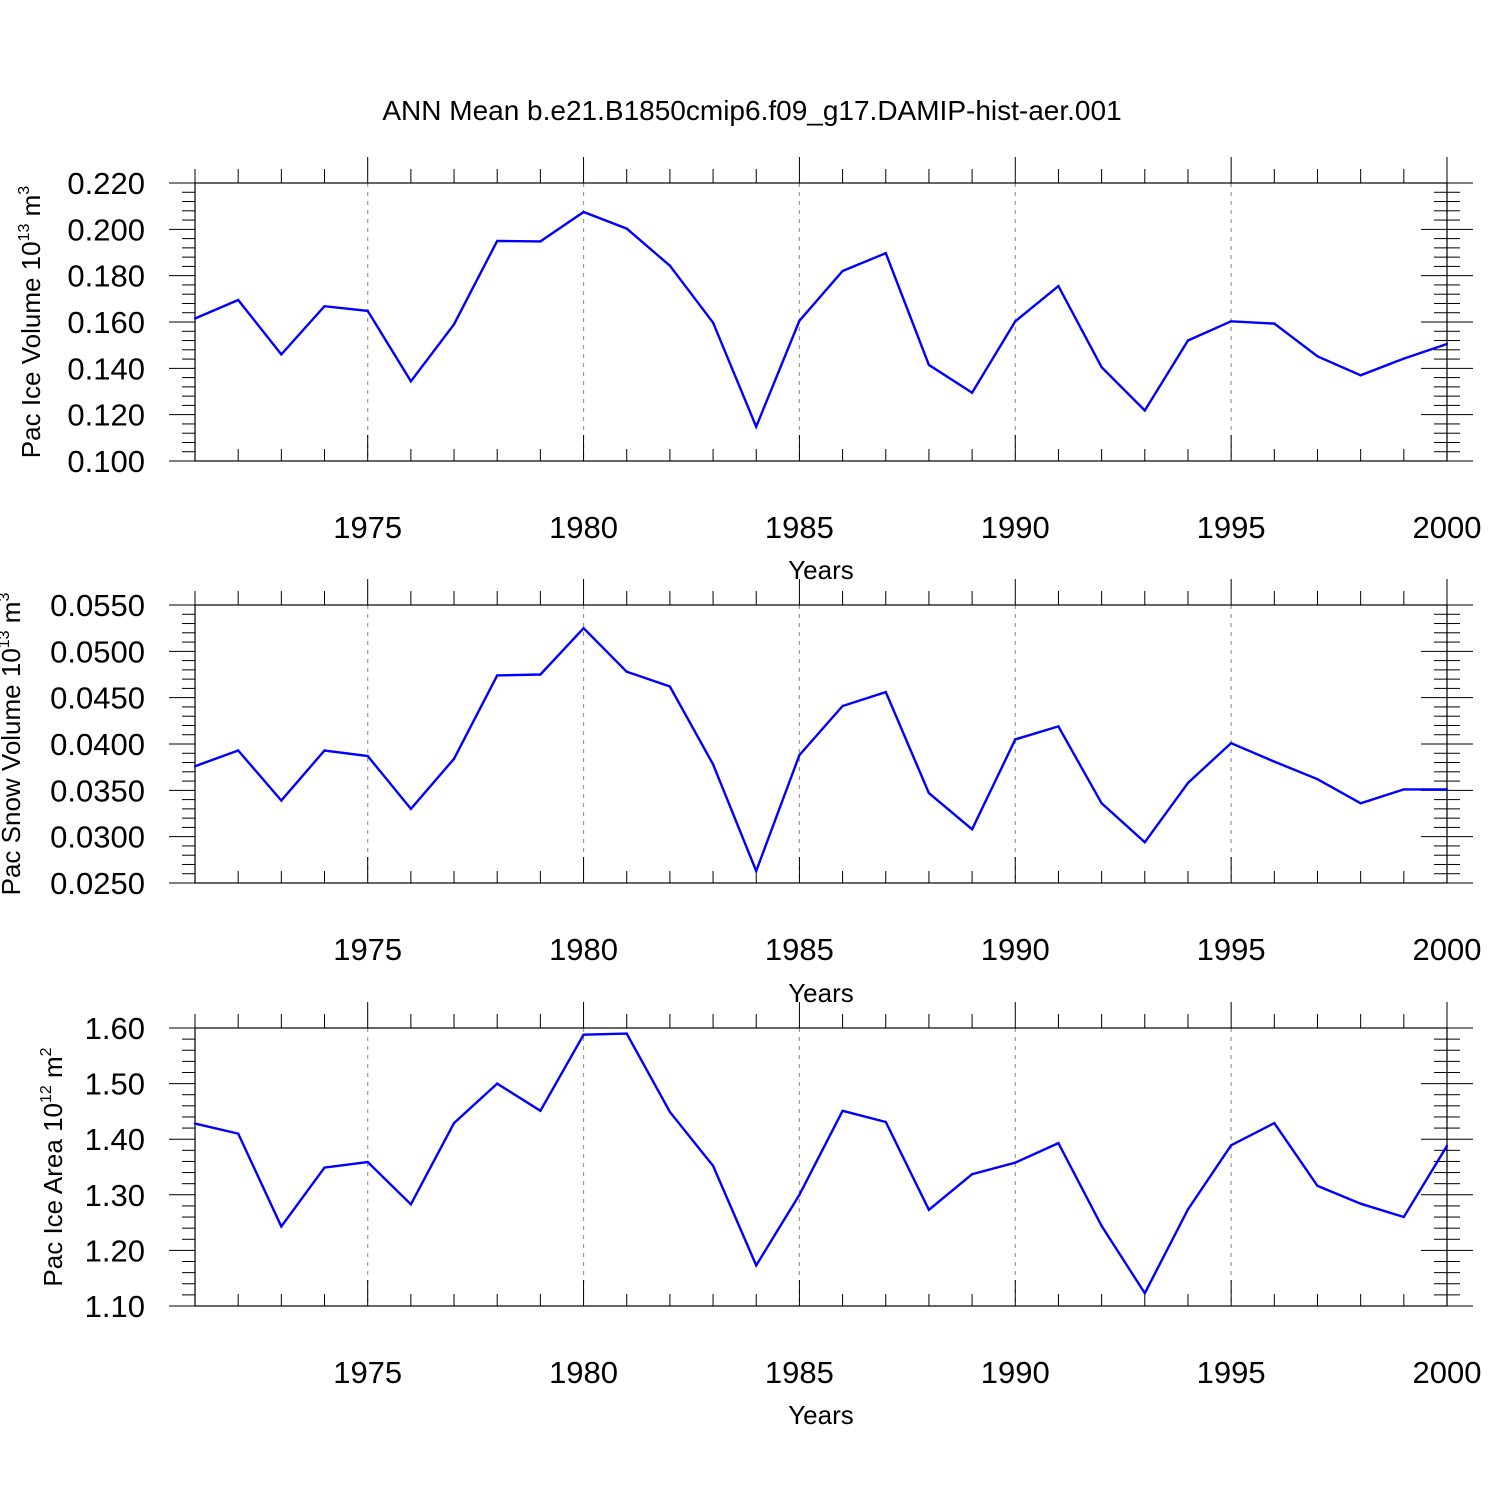 The width and height of the screenshot is (1500, 1500). I want to click on ice-volume-ytick-label: 0.220, so click(106, 183).